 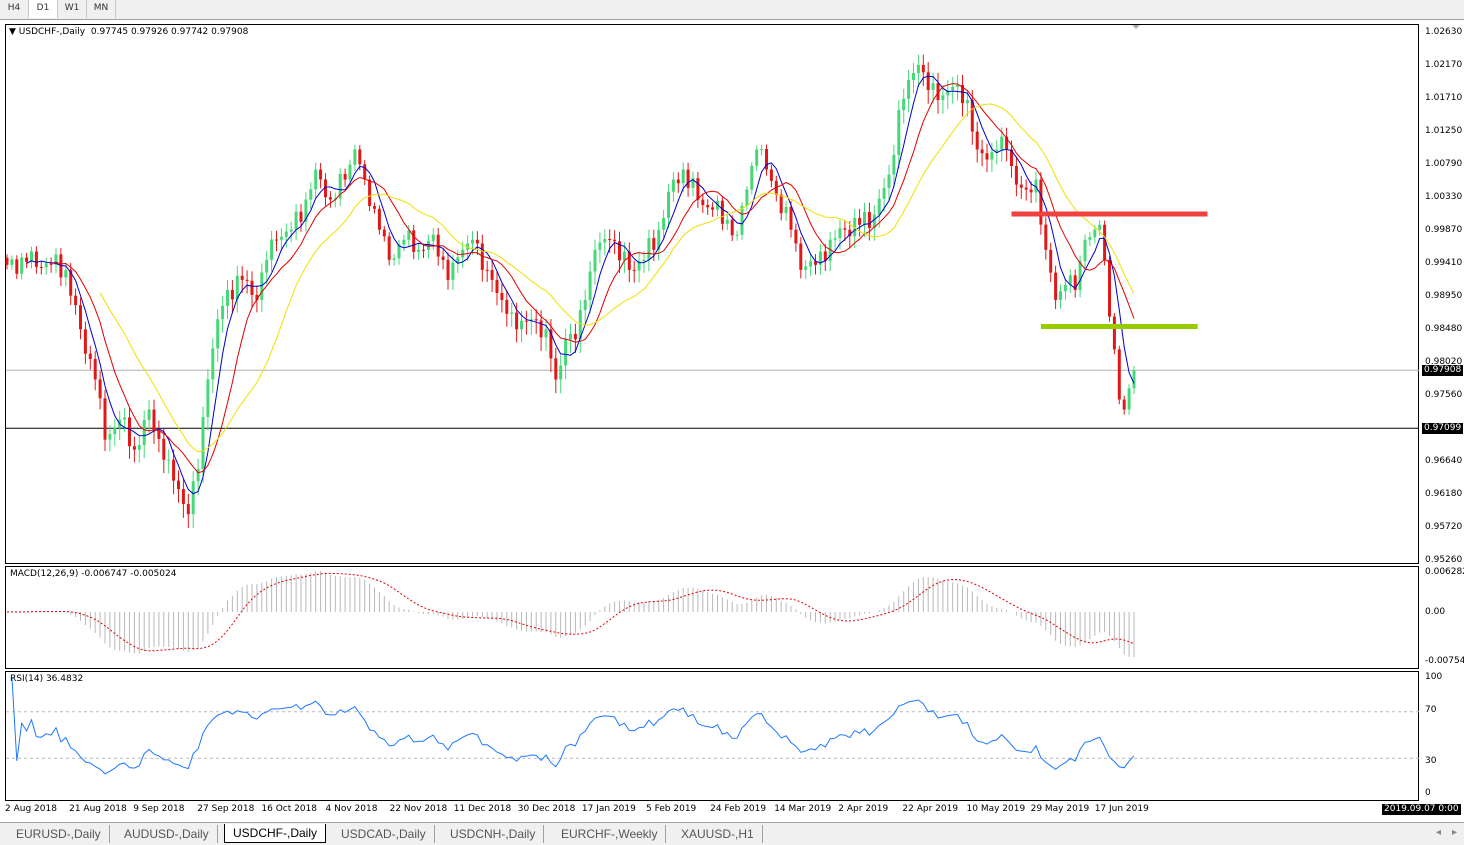 I want to click on scroll-left-icon: ◂, so click(x=1439, y=832).